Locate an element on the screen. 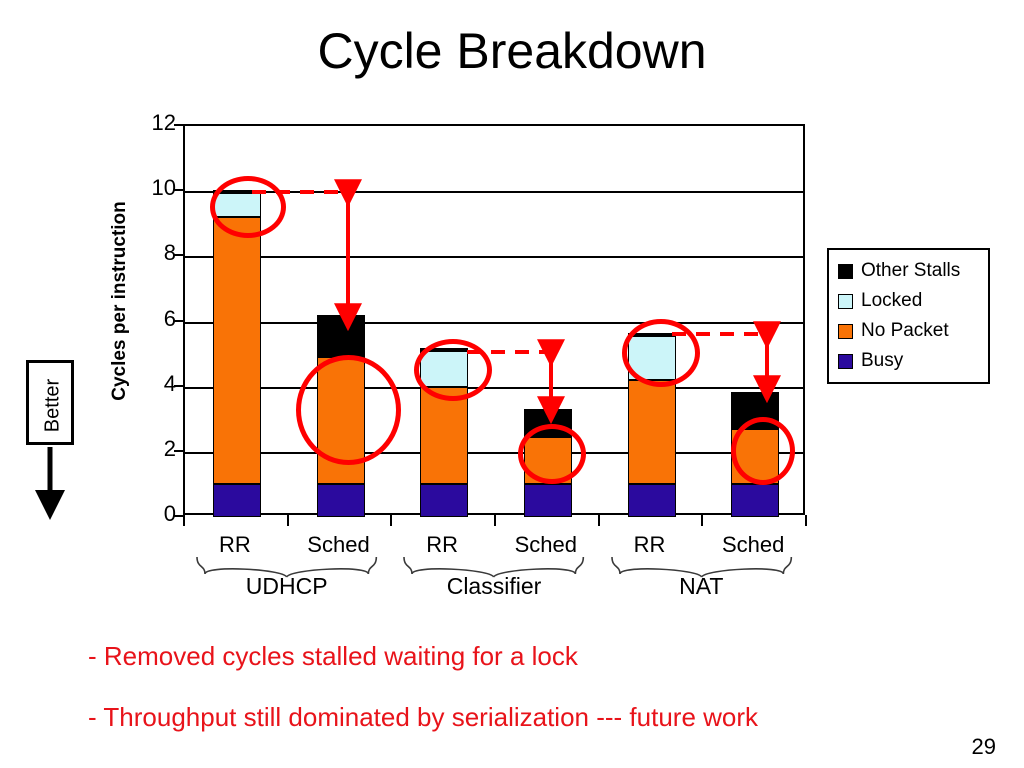  x-group-label-udhcp: UDHCP is located at coordinates (286, 586).